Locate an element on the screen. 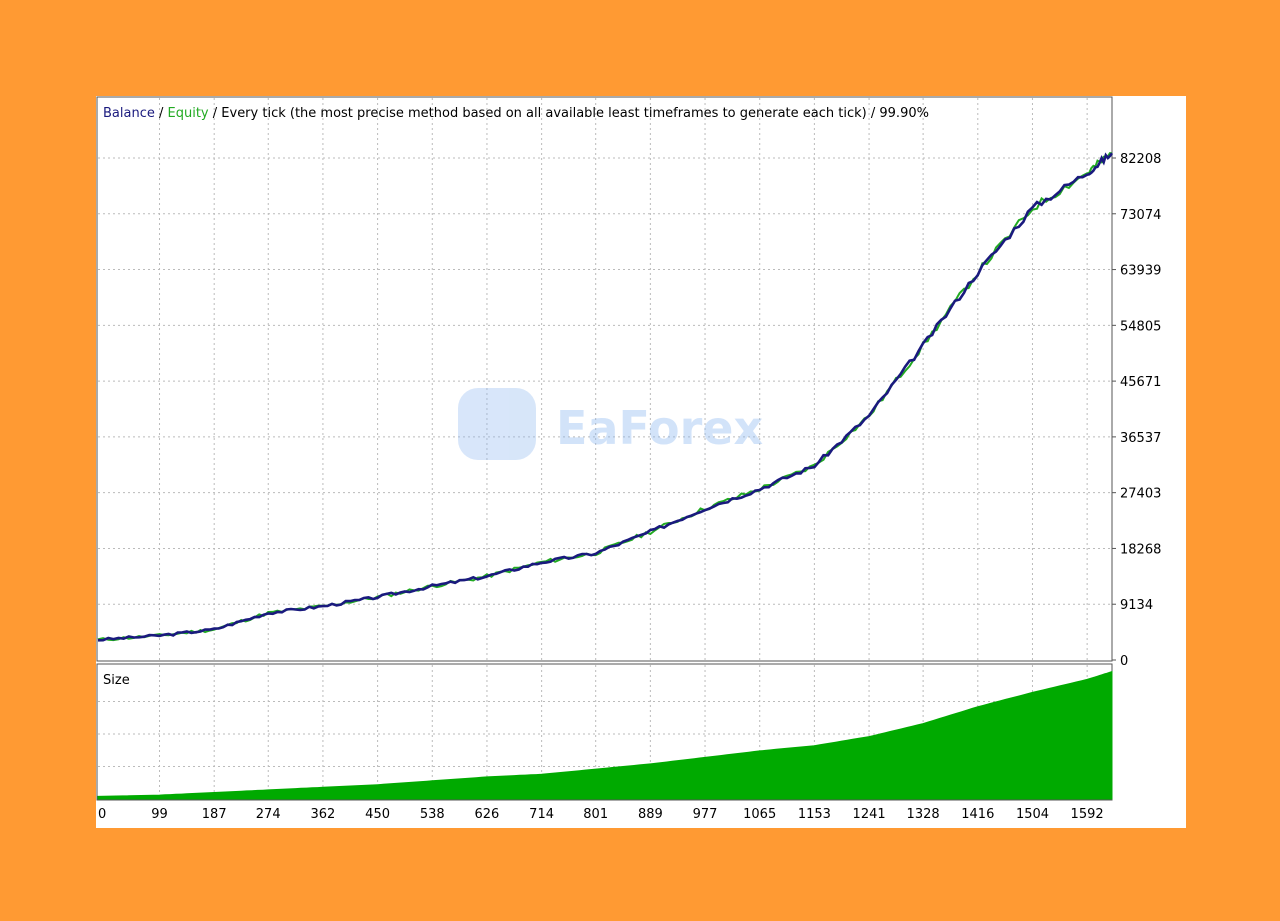 The width and height of the screenshot is (1280, 921). x-tick-label: 1328 is located at coordinates (923, 814).